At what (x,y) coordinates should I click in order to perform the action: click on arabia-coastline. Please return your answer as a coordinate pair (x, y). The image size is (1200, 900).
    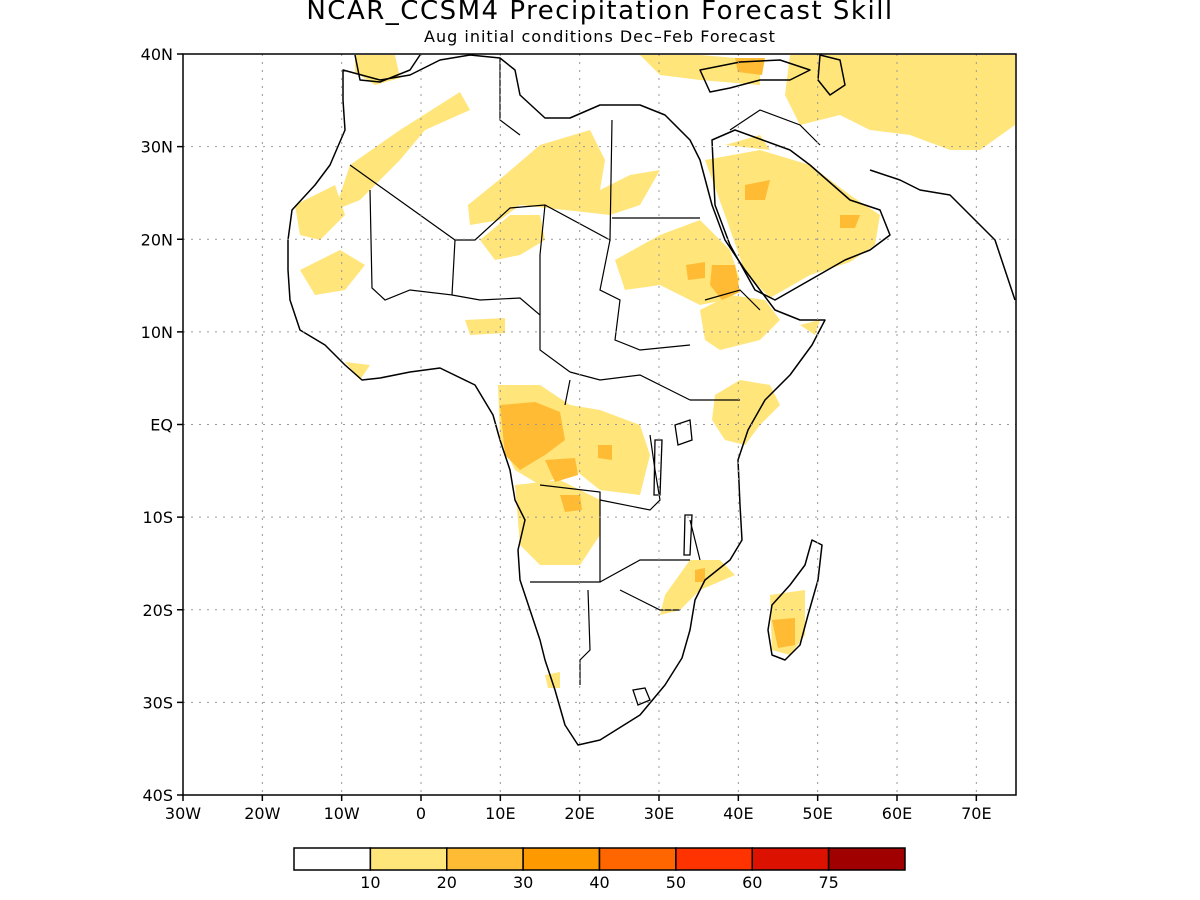
    Looking at the image, I should click on (801, 215).